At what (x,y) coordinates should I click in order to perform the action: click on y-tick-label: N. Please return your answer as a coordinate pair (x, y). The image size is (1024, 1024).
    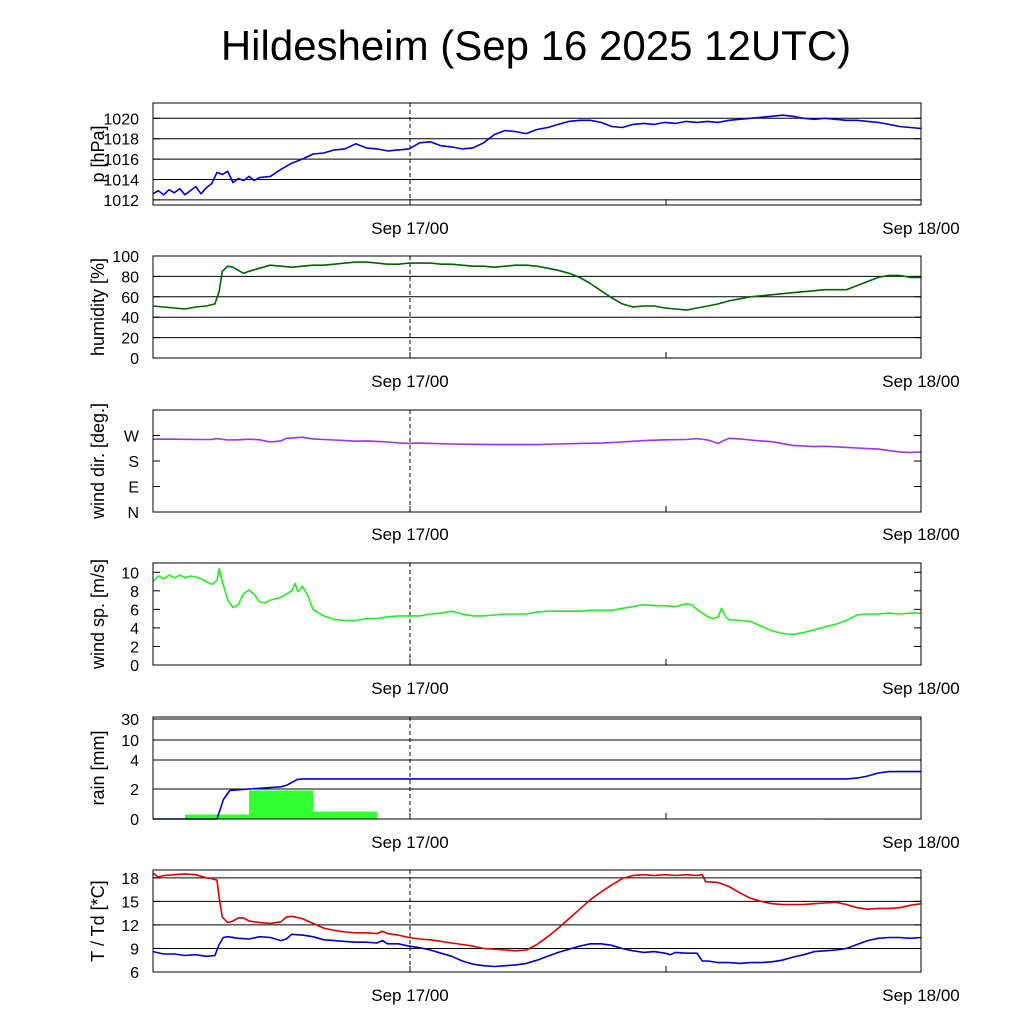
    Looking at the image, I should click on (133, 513).